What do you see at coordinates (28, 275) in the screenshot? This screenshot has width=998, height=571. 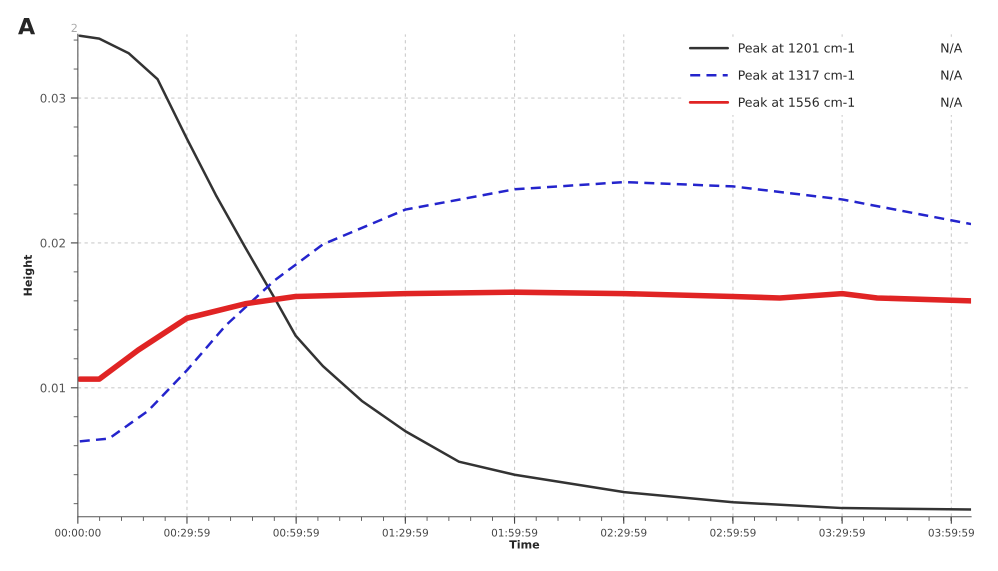 I see `y-axis-title: Height` at bounding box center [28, 275].